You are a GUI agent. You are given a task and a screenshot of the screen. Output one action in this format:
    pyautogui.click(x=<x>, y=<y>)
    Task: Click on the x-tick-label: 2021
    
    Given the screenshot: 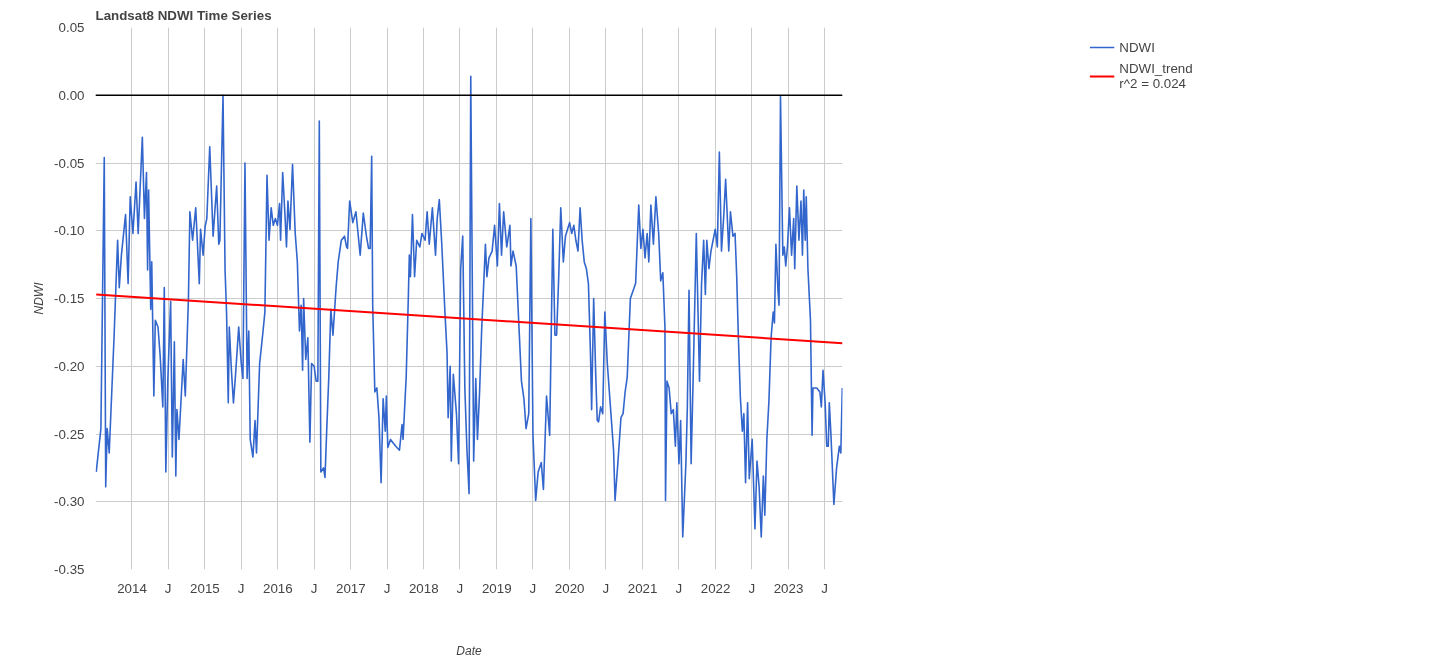 What is the action you would take?
    pyautogui.click(x=642, y=588)
    